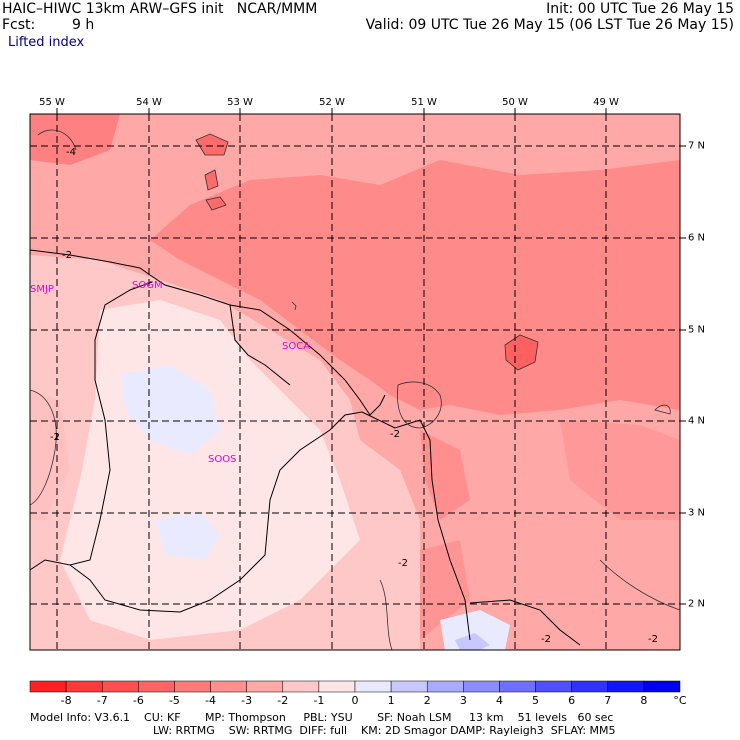  Describe the element at coordinates (296, 346) in the screenshot. I see `station-label-soca: SOCA` at that location.